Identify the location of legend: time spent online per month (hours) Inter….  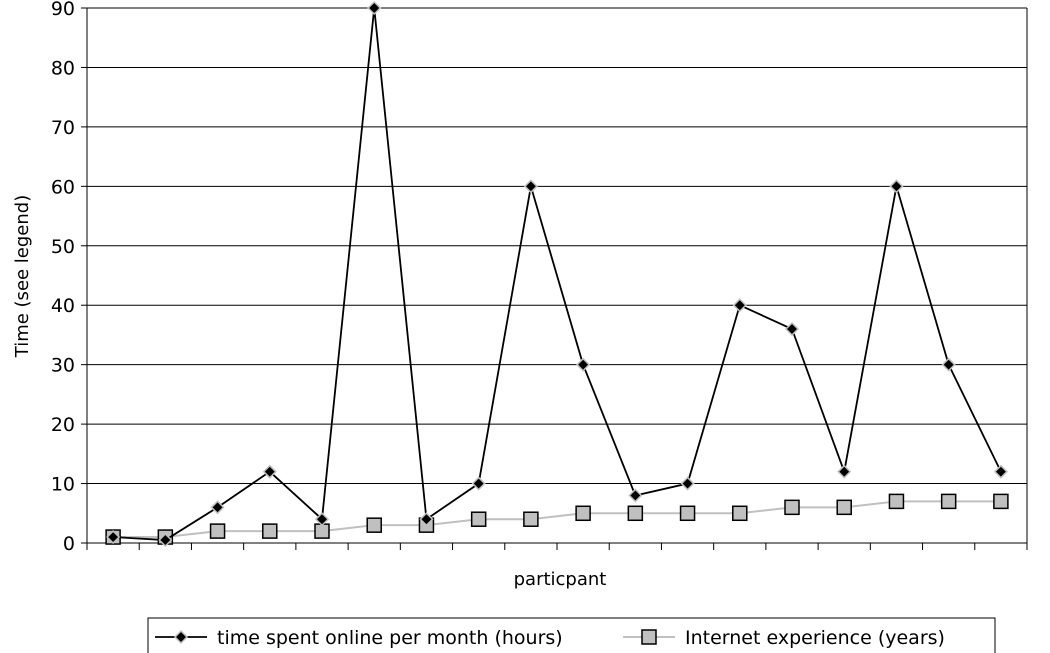
(571, 635).